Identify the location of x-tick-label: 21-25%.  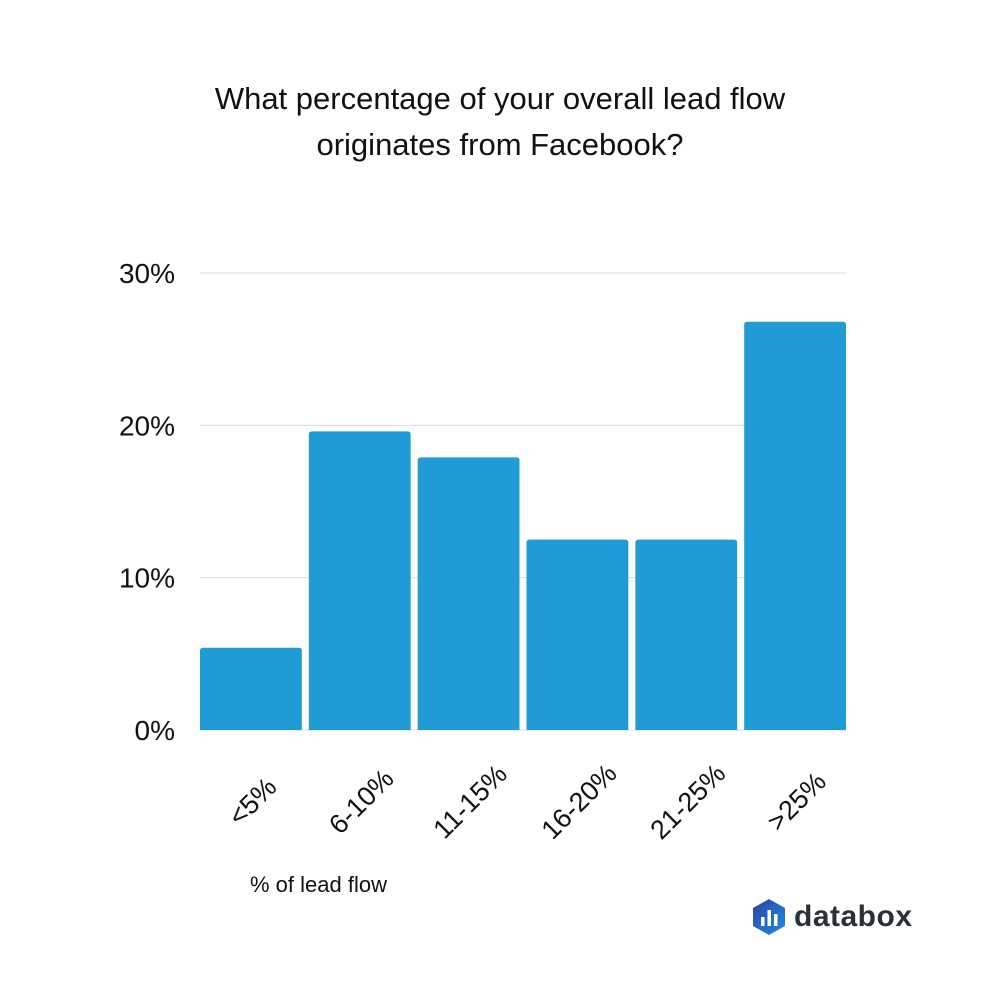
(687, 801).